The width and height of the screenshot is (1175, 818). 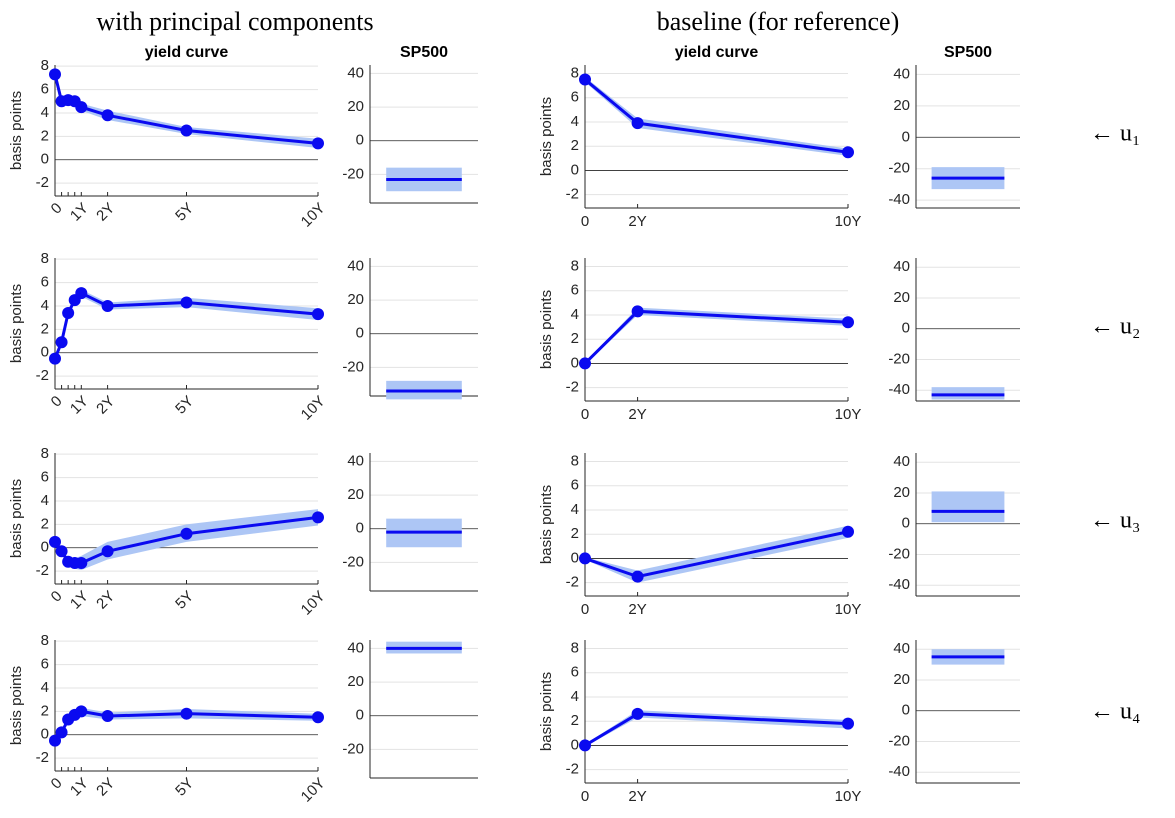 What do you see at coordinates (57, 784) in the screenshot?
I see `x-tick-label: 0` at bounding box center [57, 784].